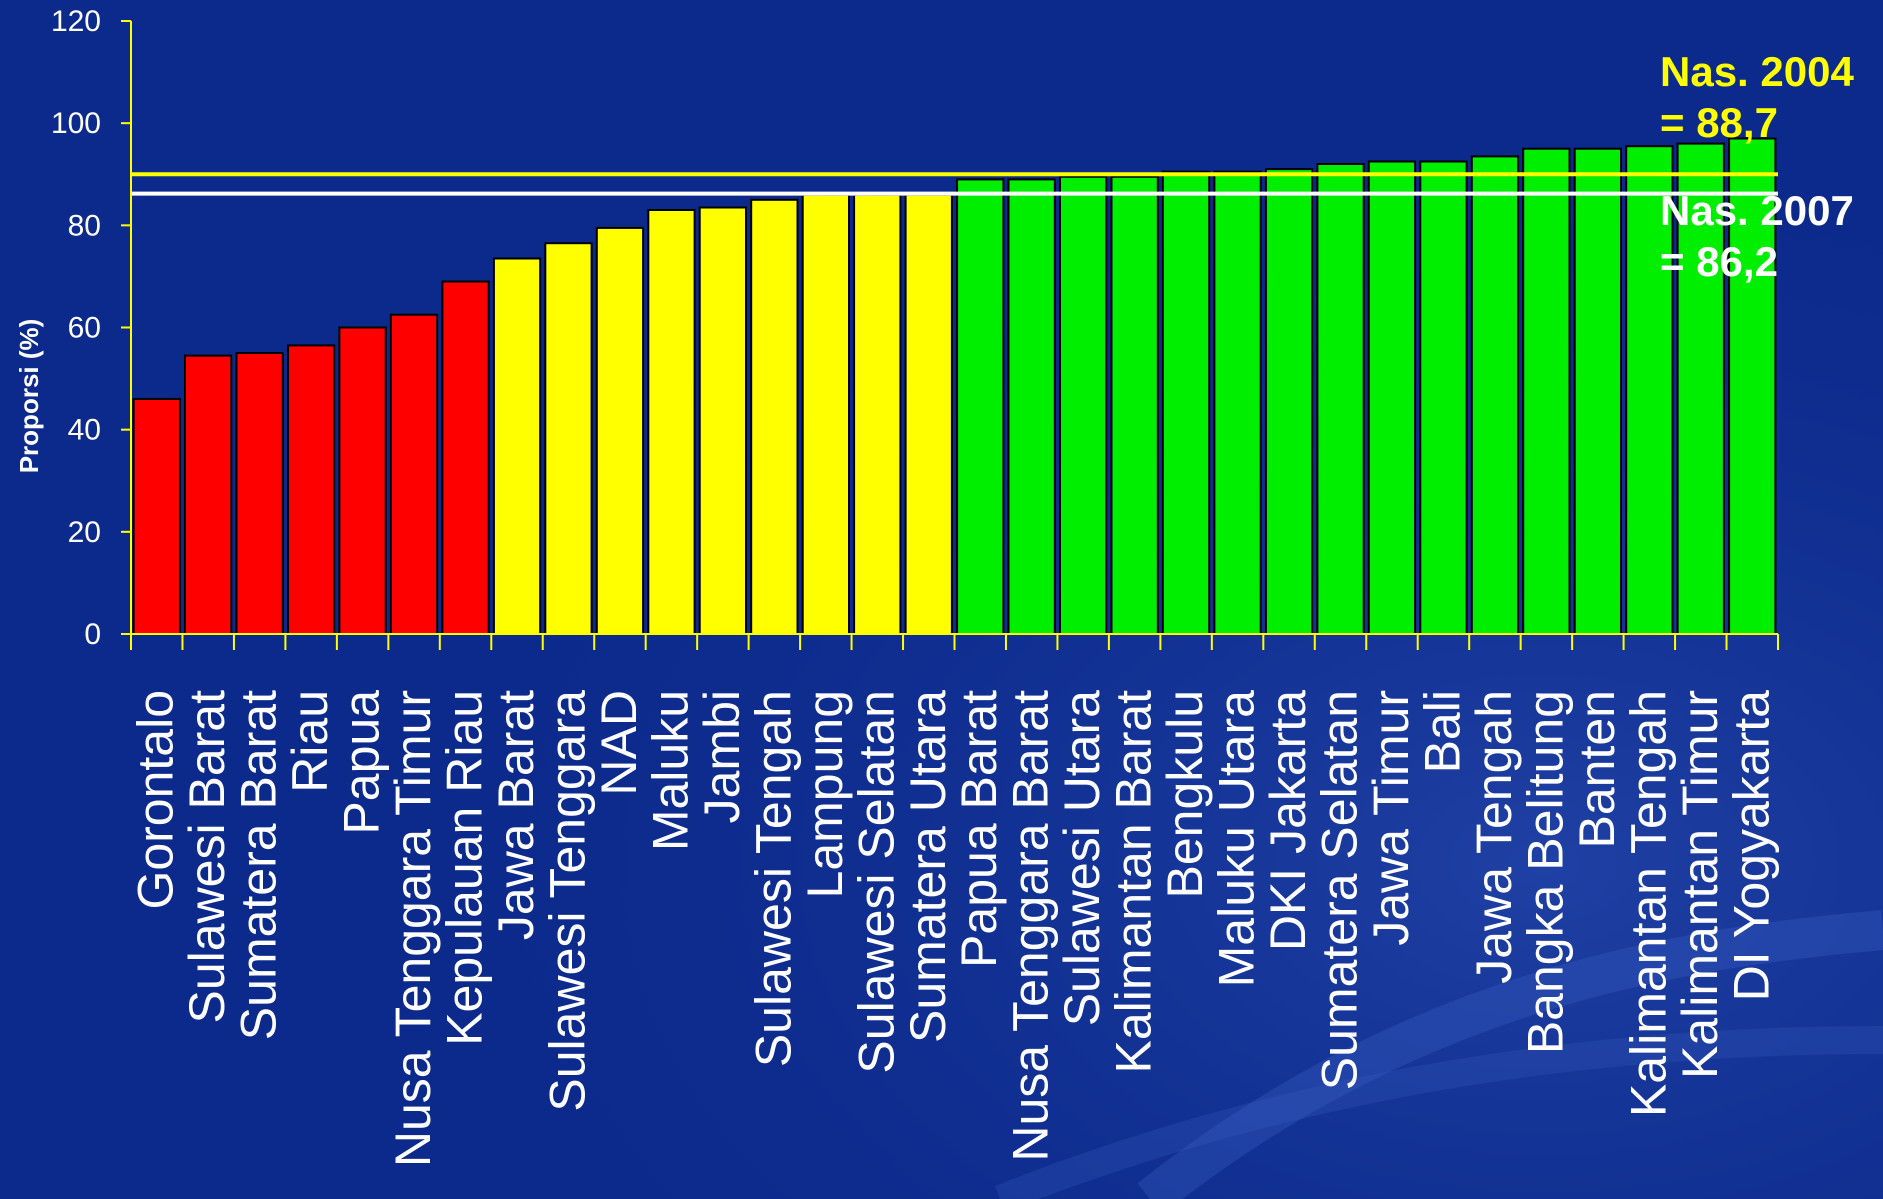 The width and height of the screenshot is (1883, 1199). Describe the element at coordinates (310, 741) in the screenshot. I see `x-tick-label-riau: Riau` at that location.